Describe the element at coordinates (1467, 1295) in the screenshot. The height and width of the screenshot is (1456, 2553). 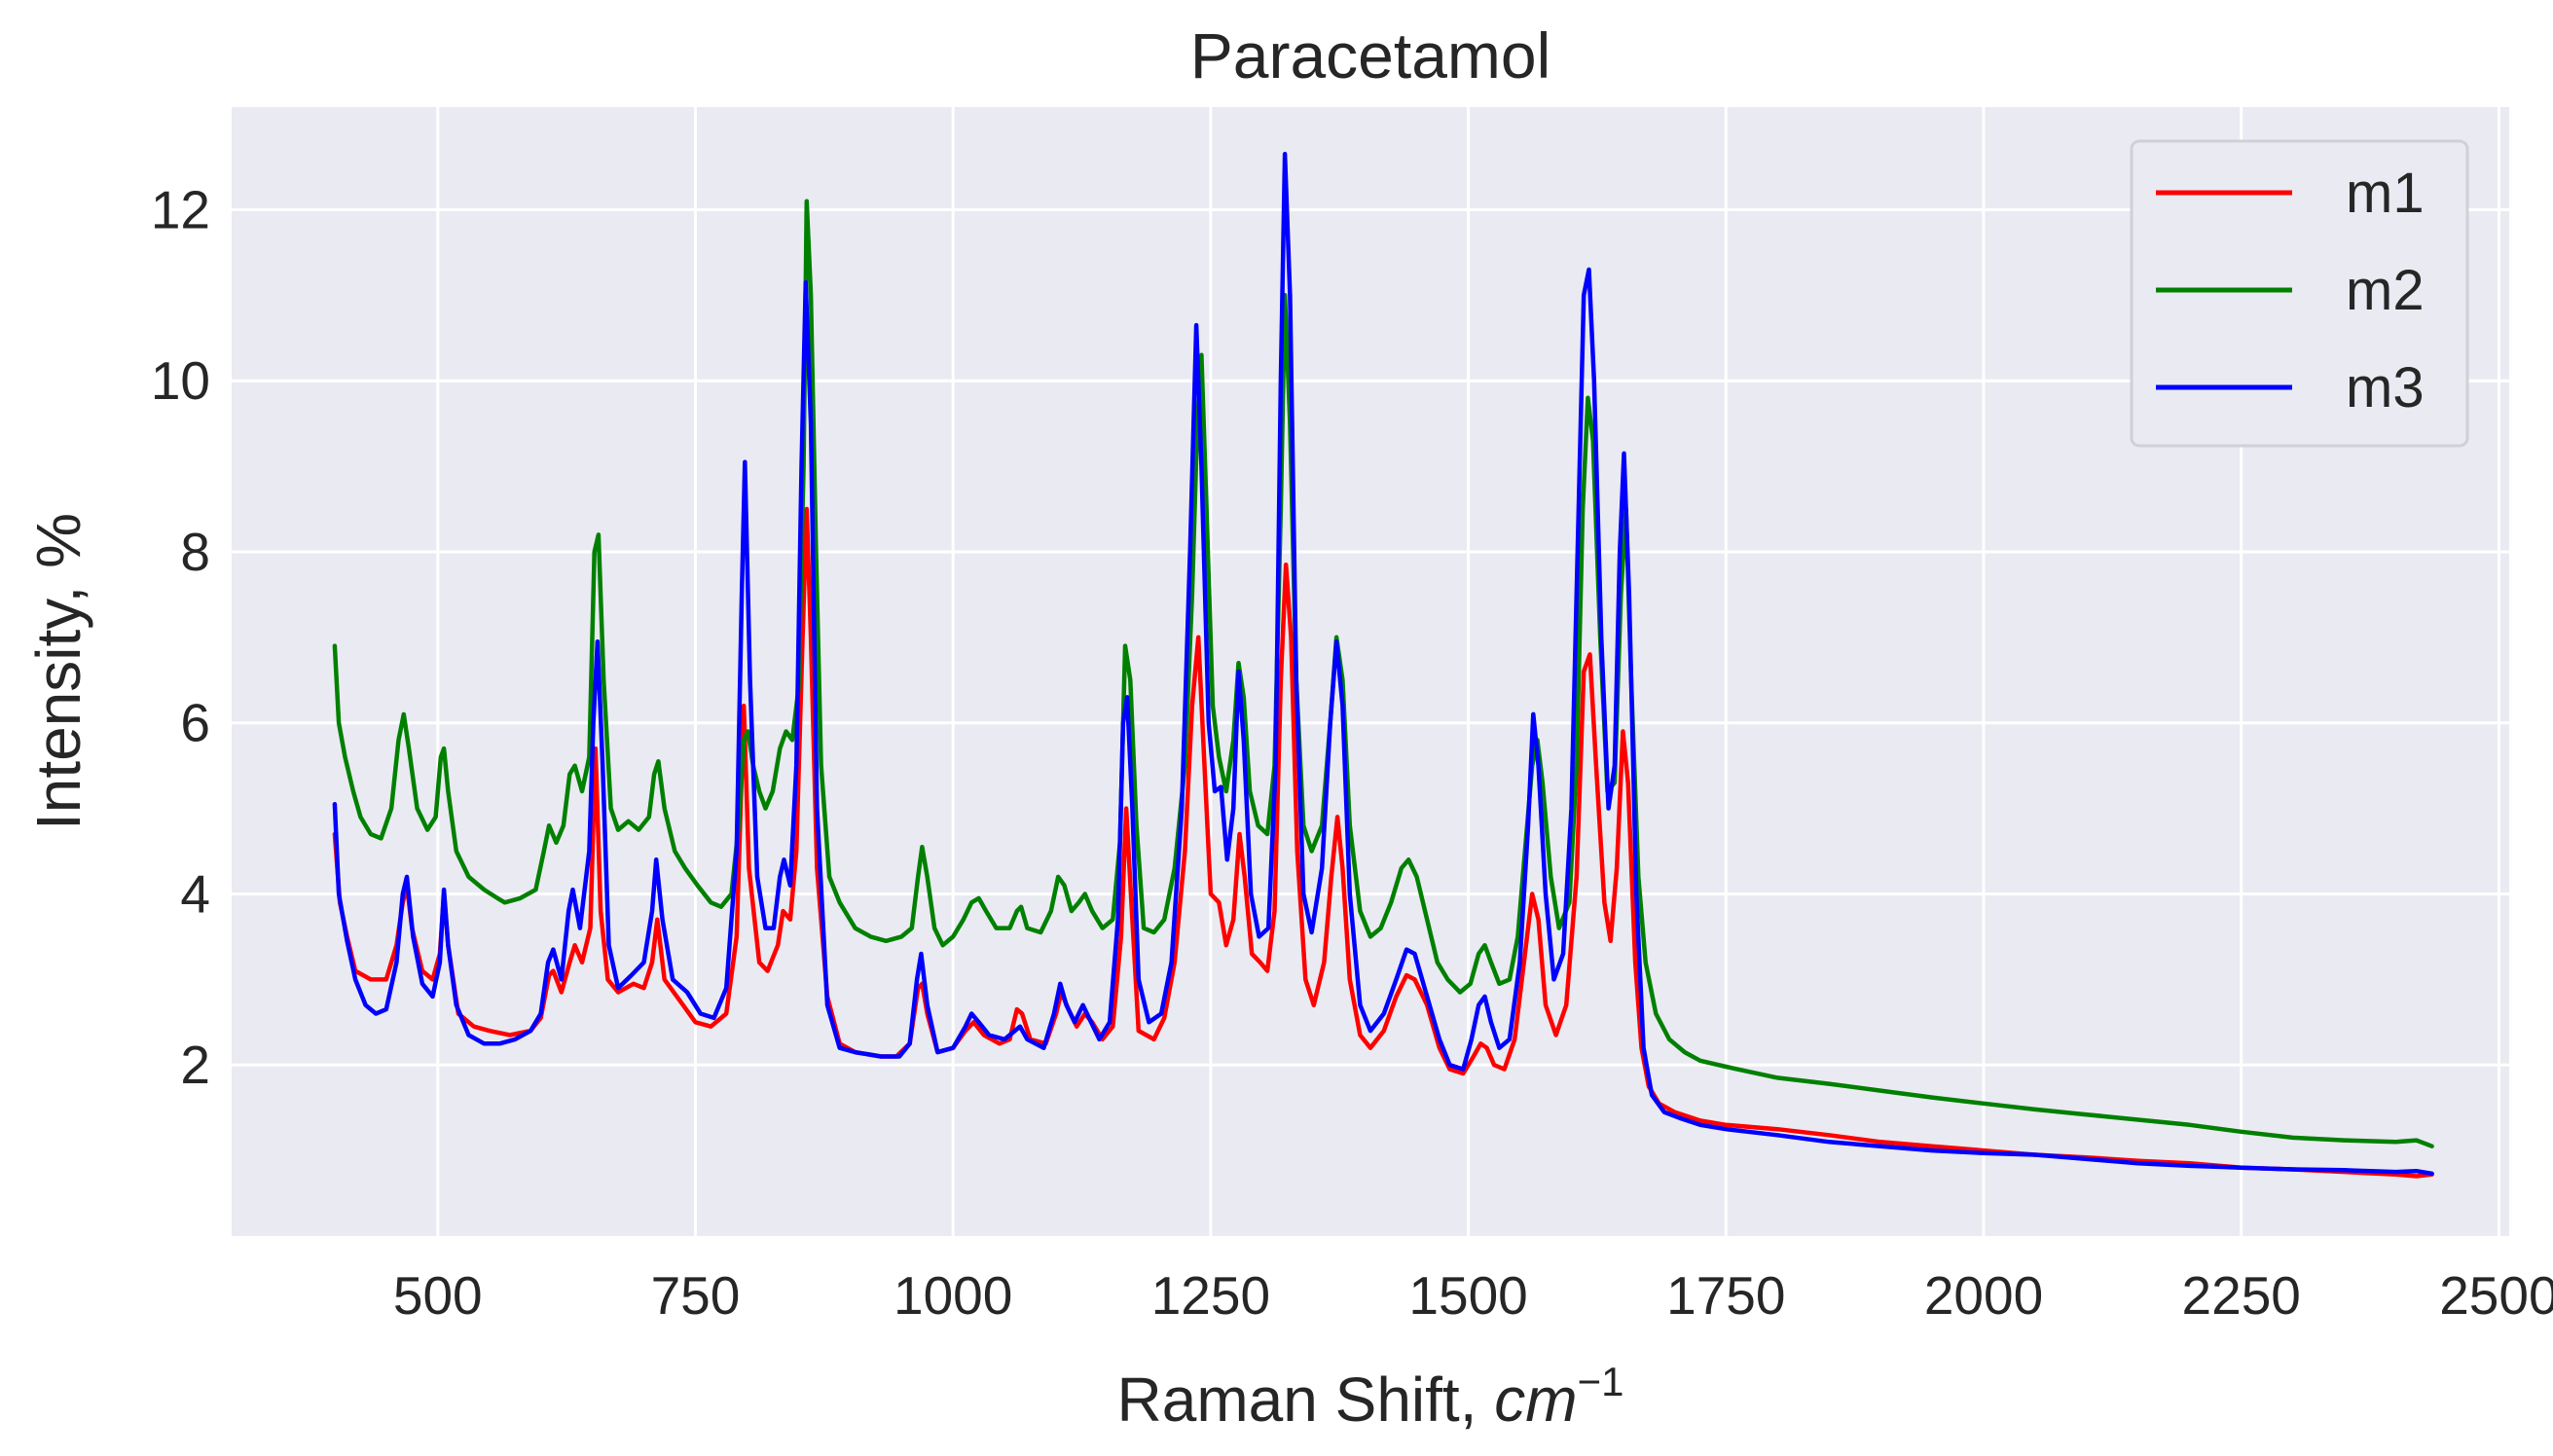
I see `x-tick-label: 1500` at that location.